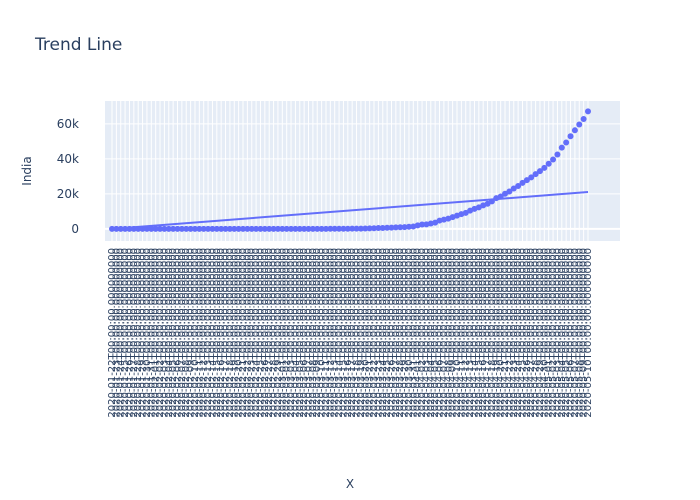 The width and height of the screenshot is (700, 500). What do you see at coordinates (536, 333) in the screenshot?
I see `x-tick-label: 2020-04-28T00:00:00.000000000` at bounding box center [536, 333].